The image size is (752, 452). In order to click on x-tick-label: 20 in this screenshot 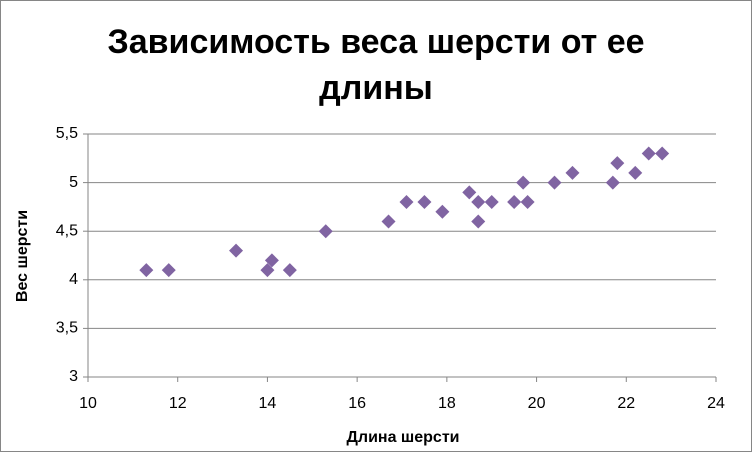, I will do `click(537, 403)`.